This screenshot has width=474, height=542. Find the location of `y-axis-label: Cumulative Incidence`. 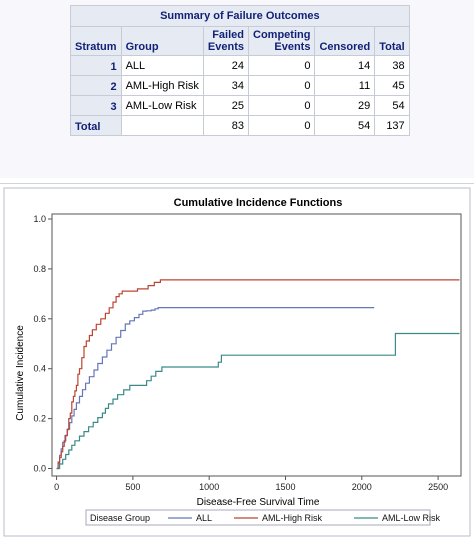

y-axis-label: Cumulative Incidence is located at coordinates (20, 373).